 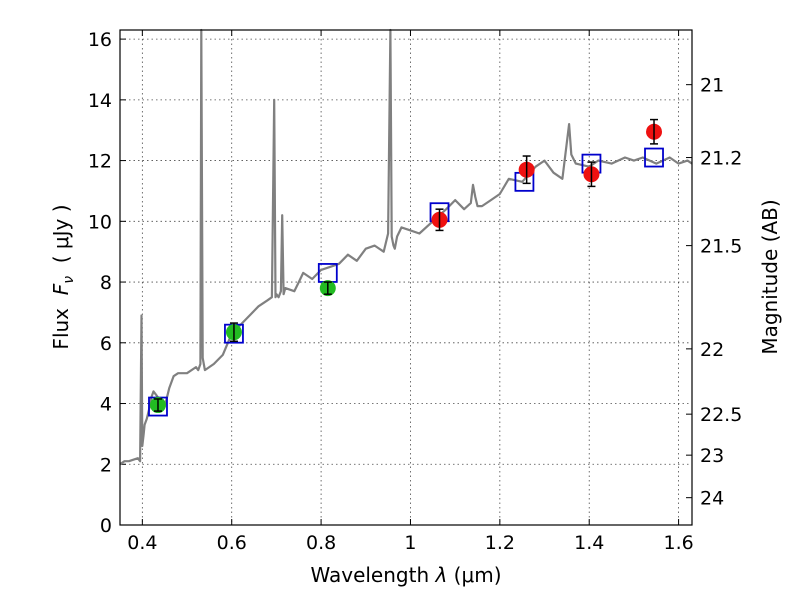 I want to click on x-tick-label: 1.4, so click(x=589, y=543).